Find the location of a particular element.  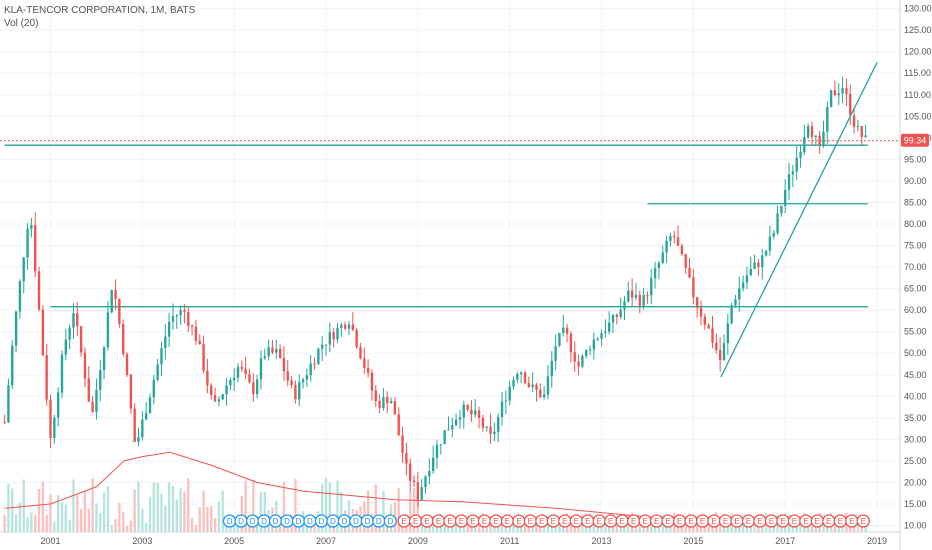

x-tick-label: 2003 is located at coordinates (142, 541).